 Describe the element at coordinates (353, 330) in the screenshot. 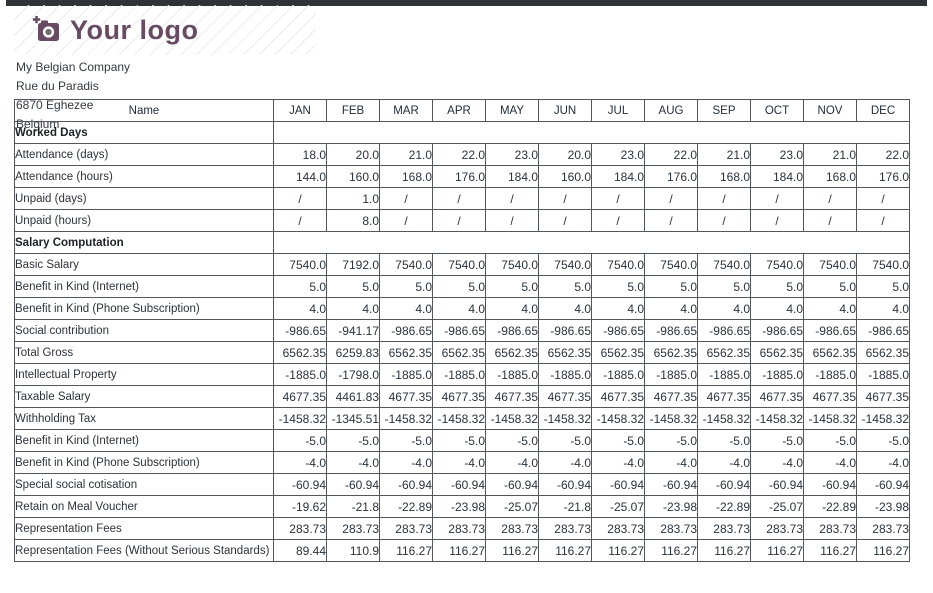

I see `cell-value: -941.17` at that location.